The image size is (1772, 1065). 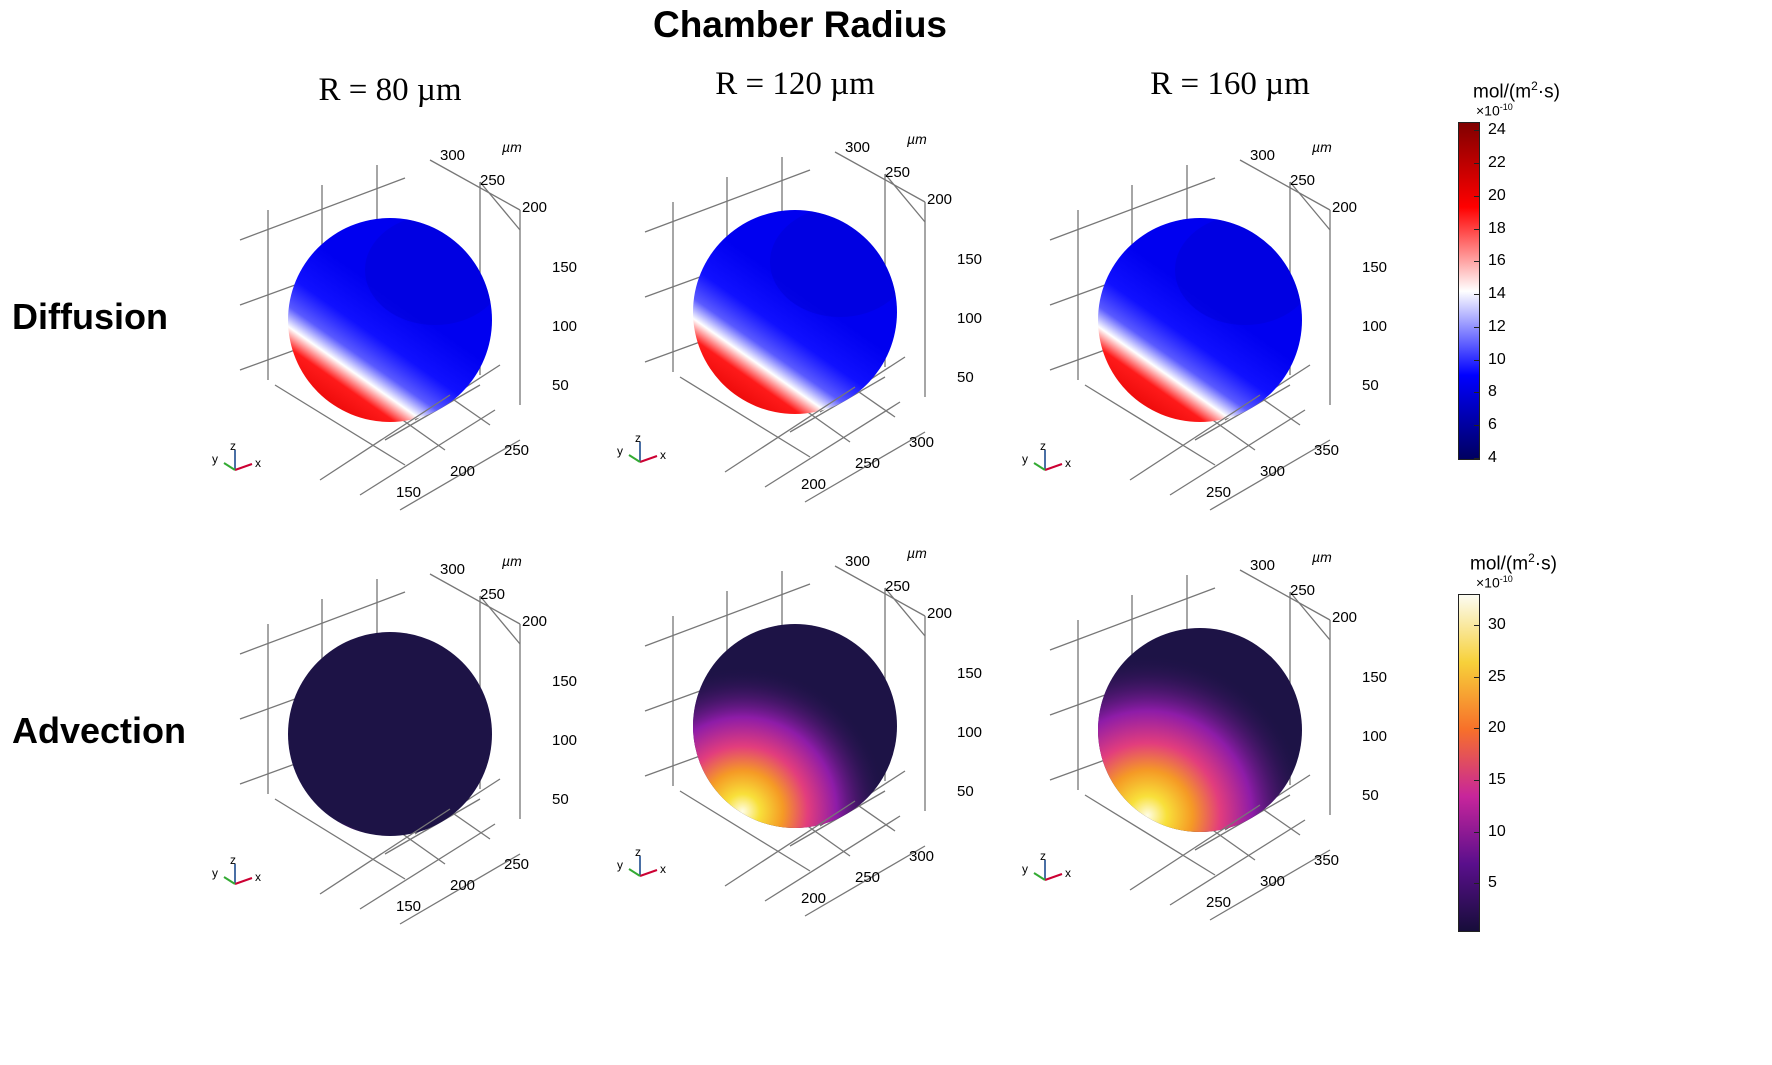 I want to click on column-title-r80: R = 80 µm, so click(x=390, y=90).